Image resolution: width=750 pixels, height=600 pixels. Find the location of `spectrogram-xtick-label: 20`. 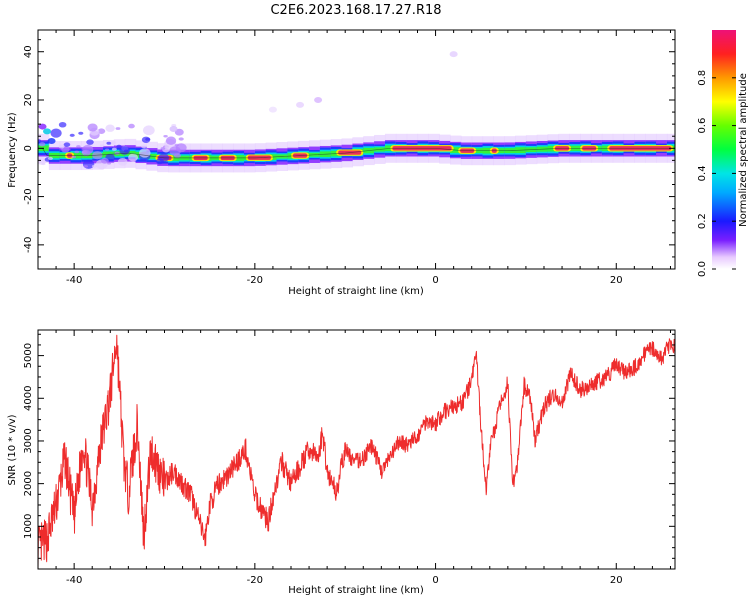

spectrogram-xtick-label: 20 is located at coordinates (616, 280).